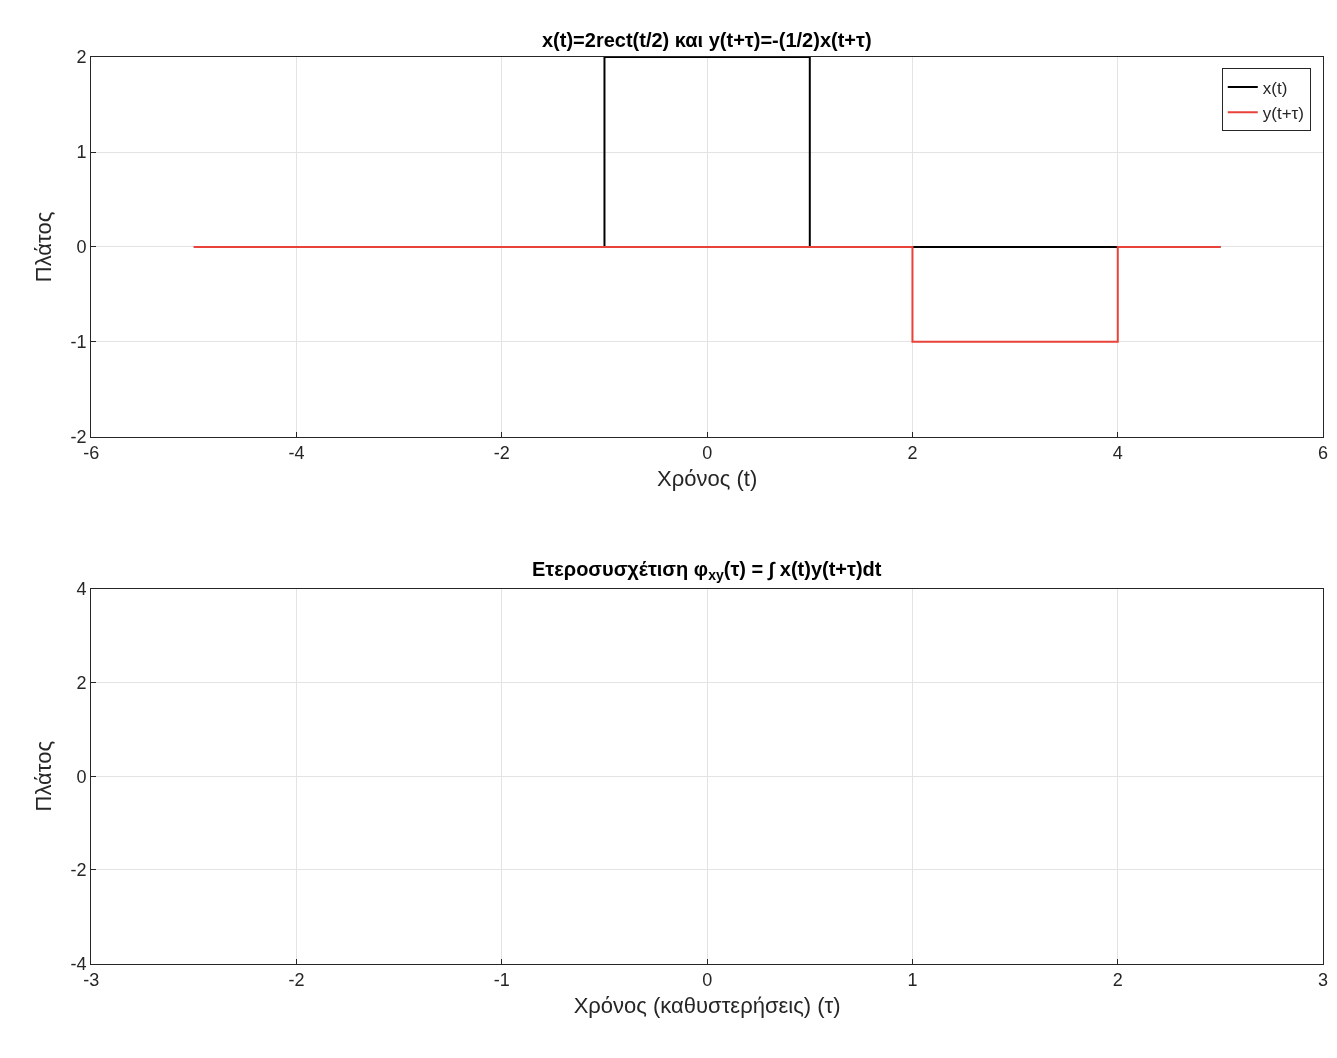 Image resolution: width=1337 pixels, height=1058 pixels. I want to click on x-tick-label: -1, so click(501, 980).